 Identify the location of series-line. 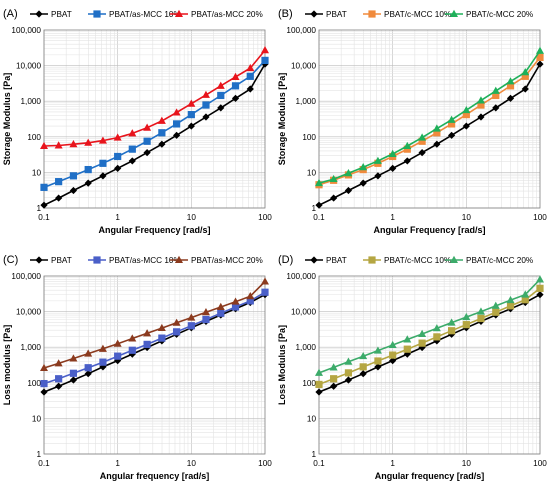
(429, 326).